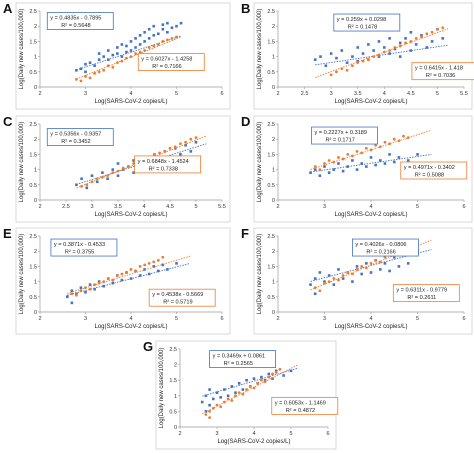 The width and height of the screenshot is (474, 453). Describe the element at coordinates (245, 121) in the screenshot. I see `panel-label: D` at that location.